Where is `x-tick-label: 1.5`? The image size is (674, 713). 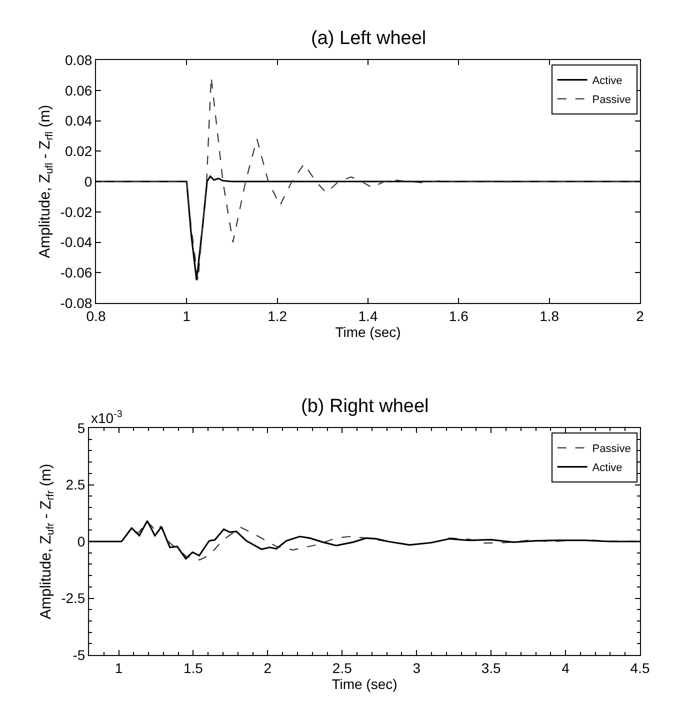 x-tick-label: 1.5 is located at coordinates (194, 668).